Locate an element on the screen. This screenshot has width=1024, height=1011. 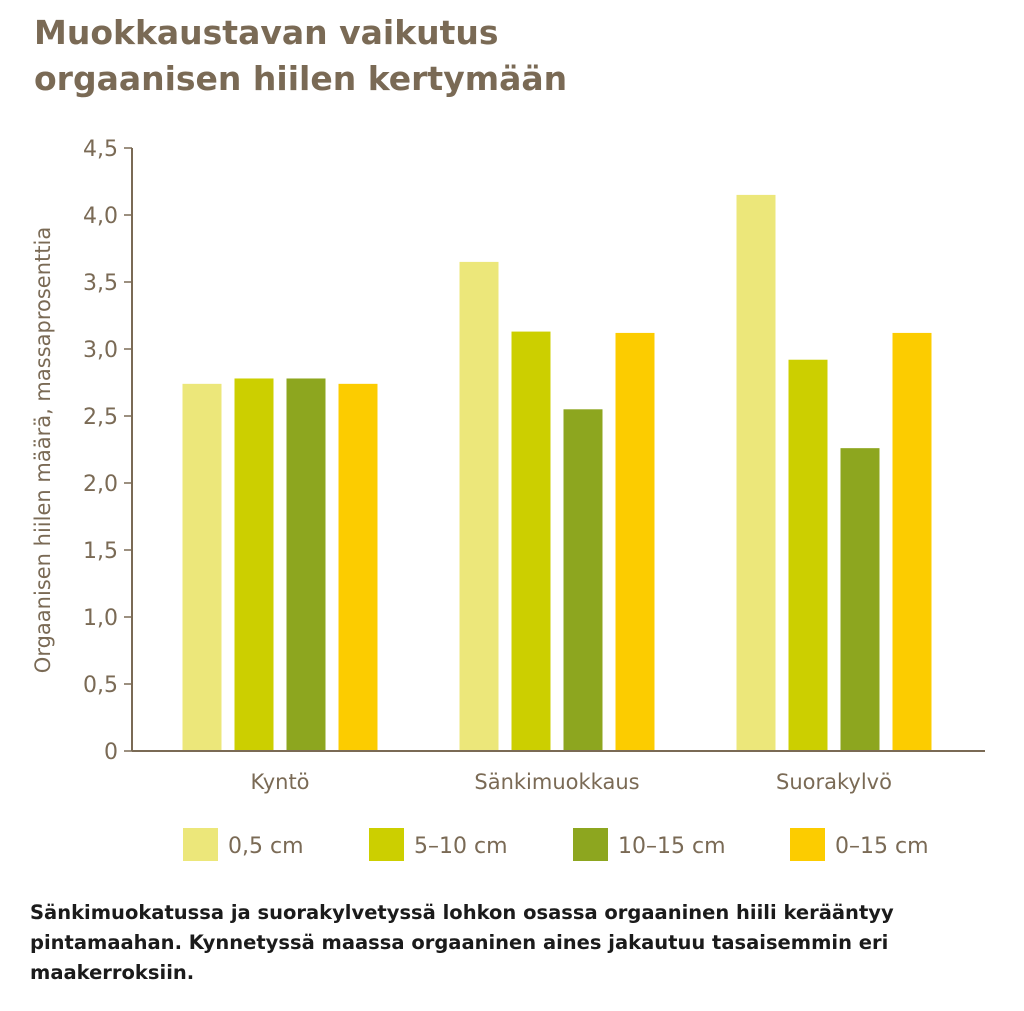
y-tick: 1,5 is located at coordinates (107, 551).